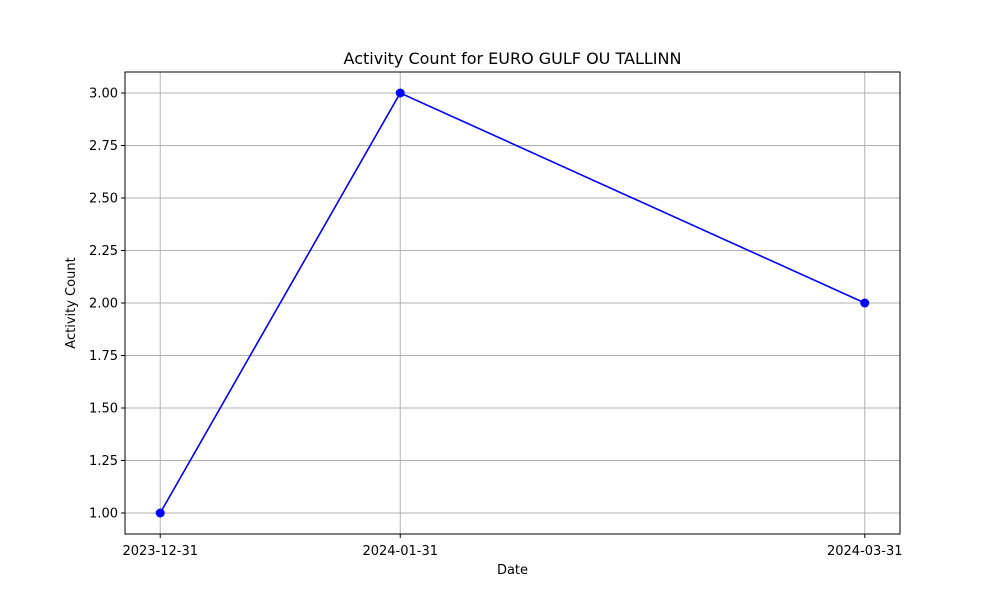 The width and height of the screenshot is (1000, 600). I want to click on y-tick-label: 1.75, so click(103, 356).